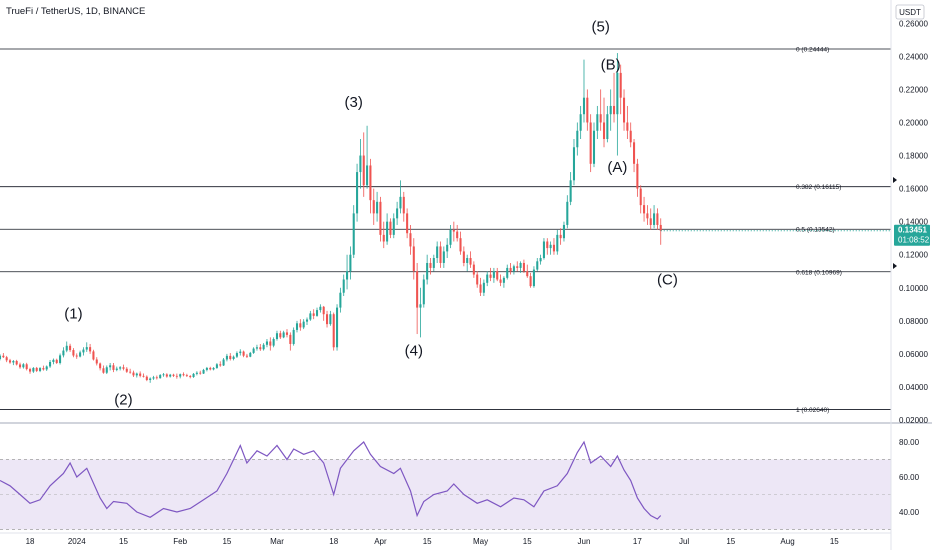 Image resolution: width=932 pixels, height=550 pixels. I want to click on time-tick-label: May, so click(480, 541).